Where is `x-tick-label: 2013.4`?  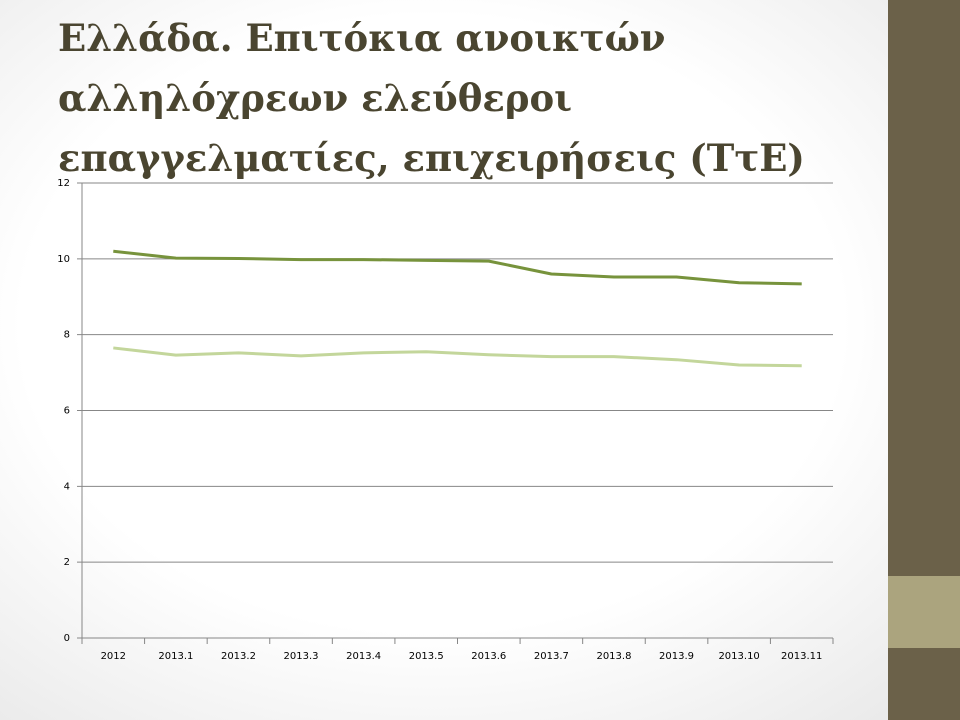
x-tick-label: 2013.4 is located at coordinates (363, 656).